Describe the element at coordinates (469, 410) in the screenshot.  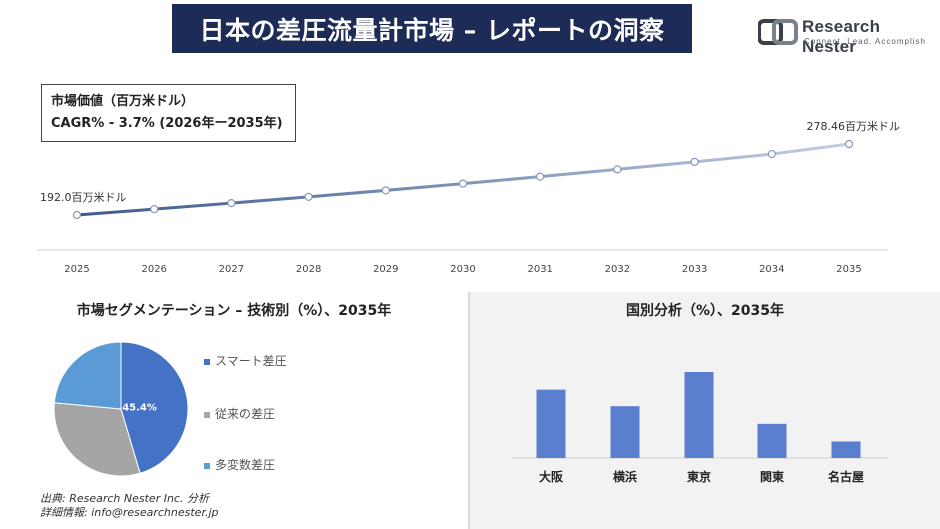
I see `panel-divider` at that location.